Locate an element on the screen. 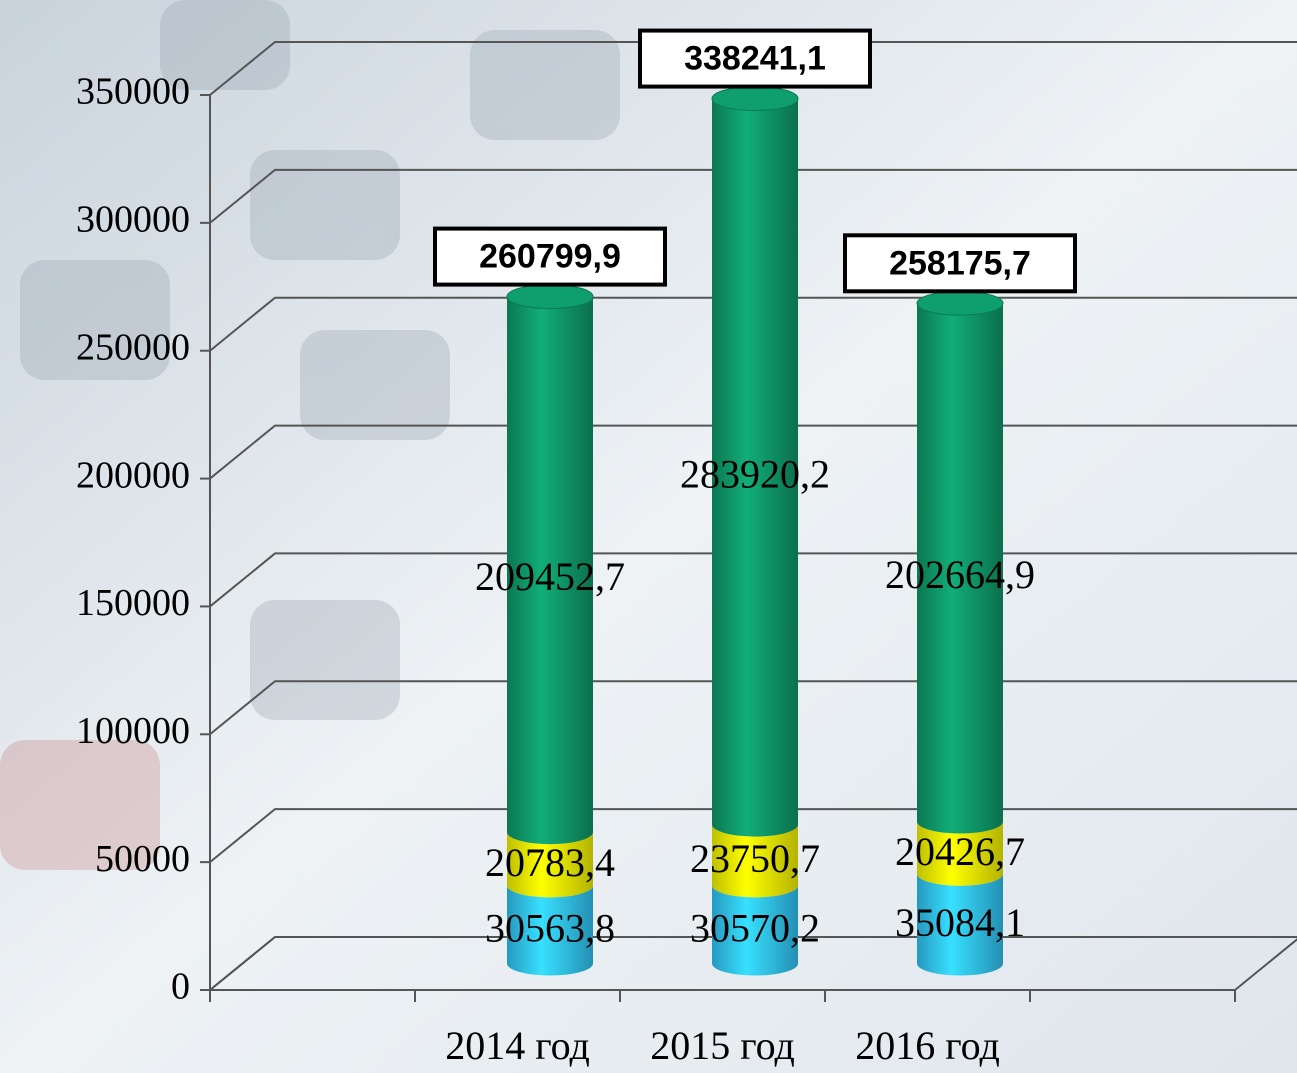 Image resolution: width=1297 pixels, height=1073 pixels. value-label: 20783,4 is located at coordinates (550, 862).